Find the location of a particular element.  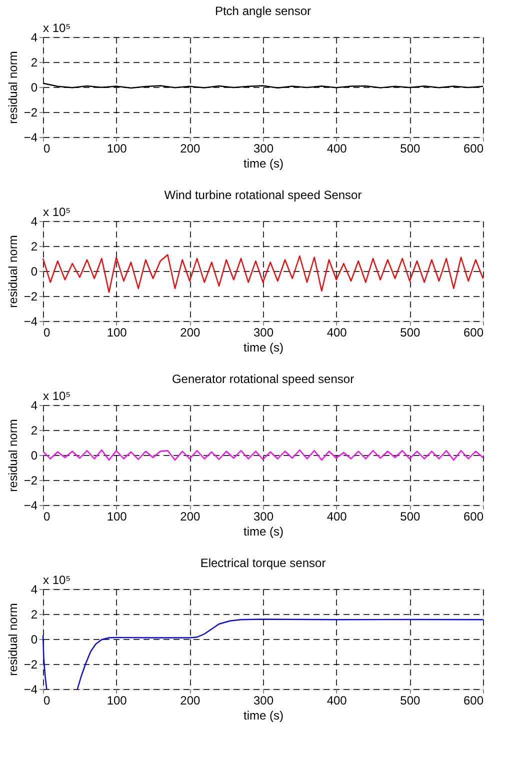

chart-title: Electrical torque sensor is located at coordinates (263, 563).